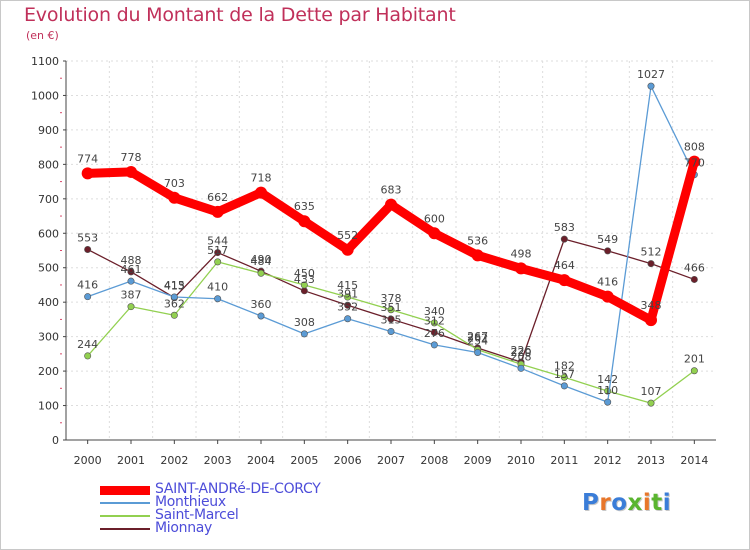 The image size is (750, 550). I want to click on y-tick-label: 1100, so click(45, 61).